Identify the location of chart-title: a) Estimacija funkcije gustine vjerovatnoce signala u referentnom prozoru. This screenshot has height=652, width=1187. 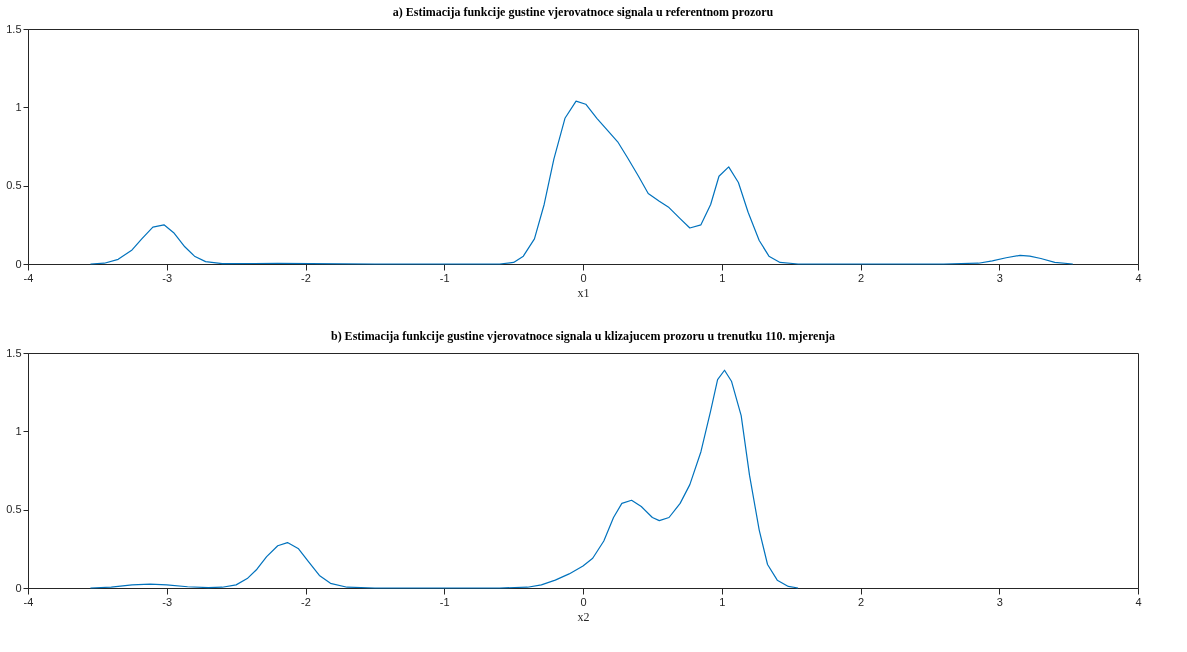
(583, 12).